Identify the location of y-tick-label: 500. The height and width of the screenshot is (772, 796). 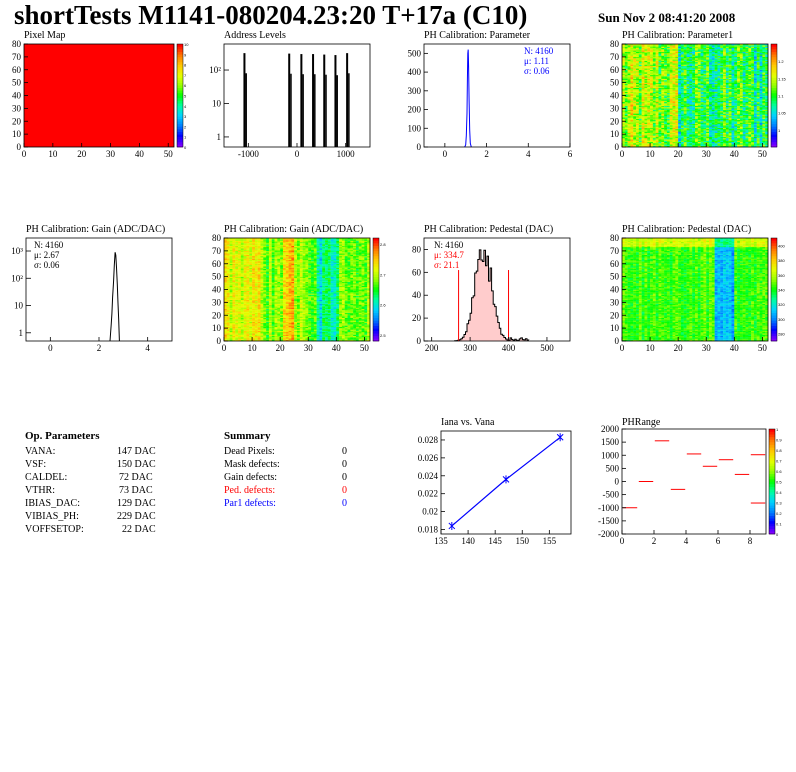
(415, 53).